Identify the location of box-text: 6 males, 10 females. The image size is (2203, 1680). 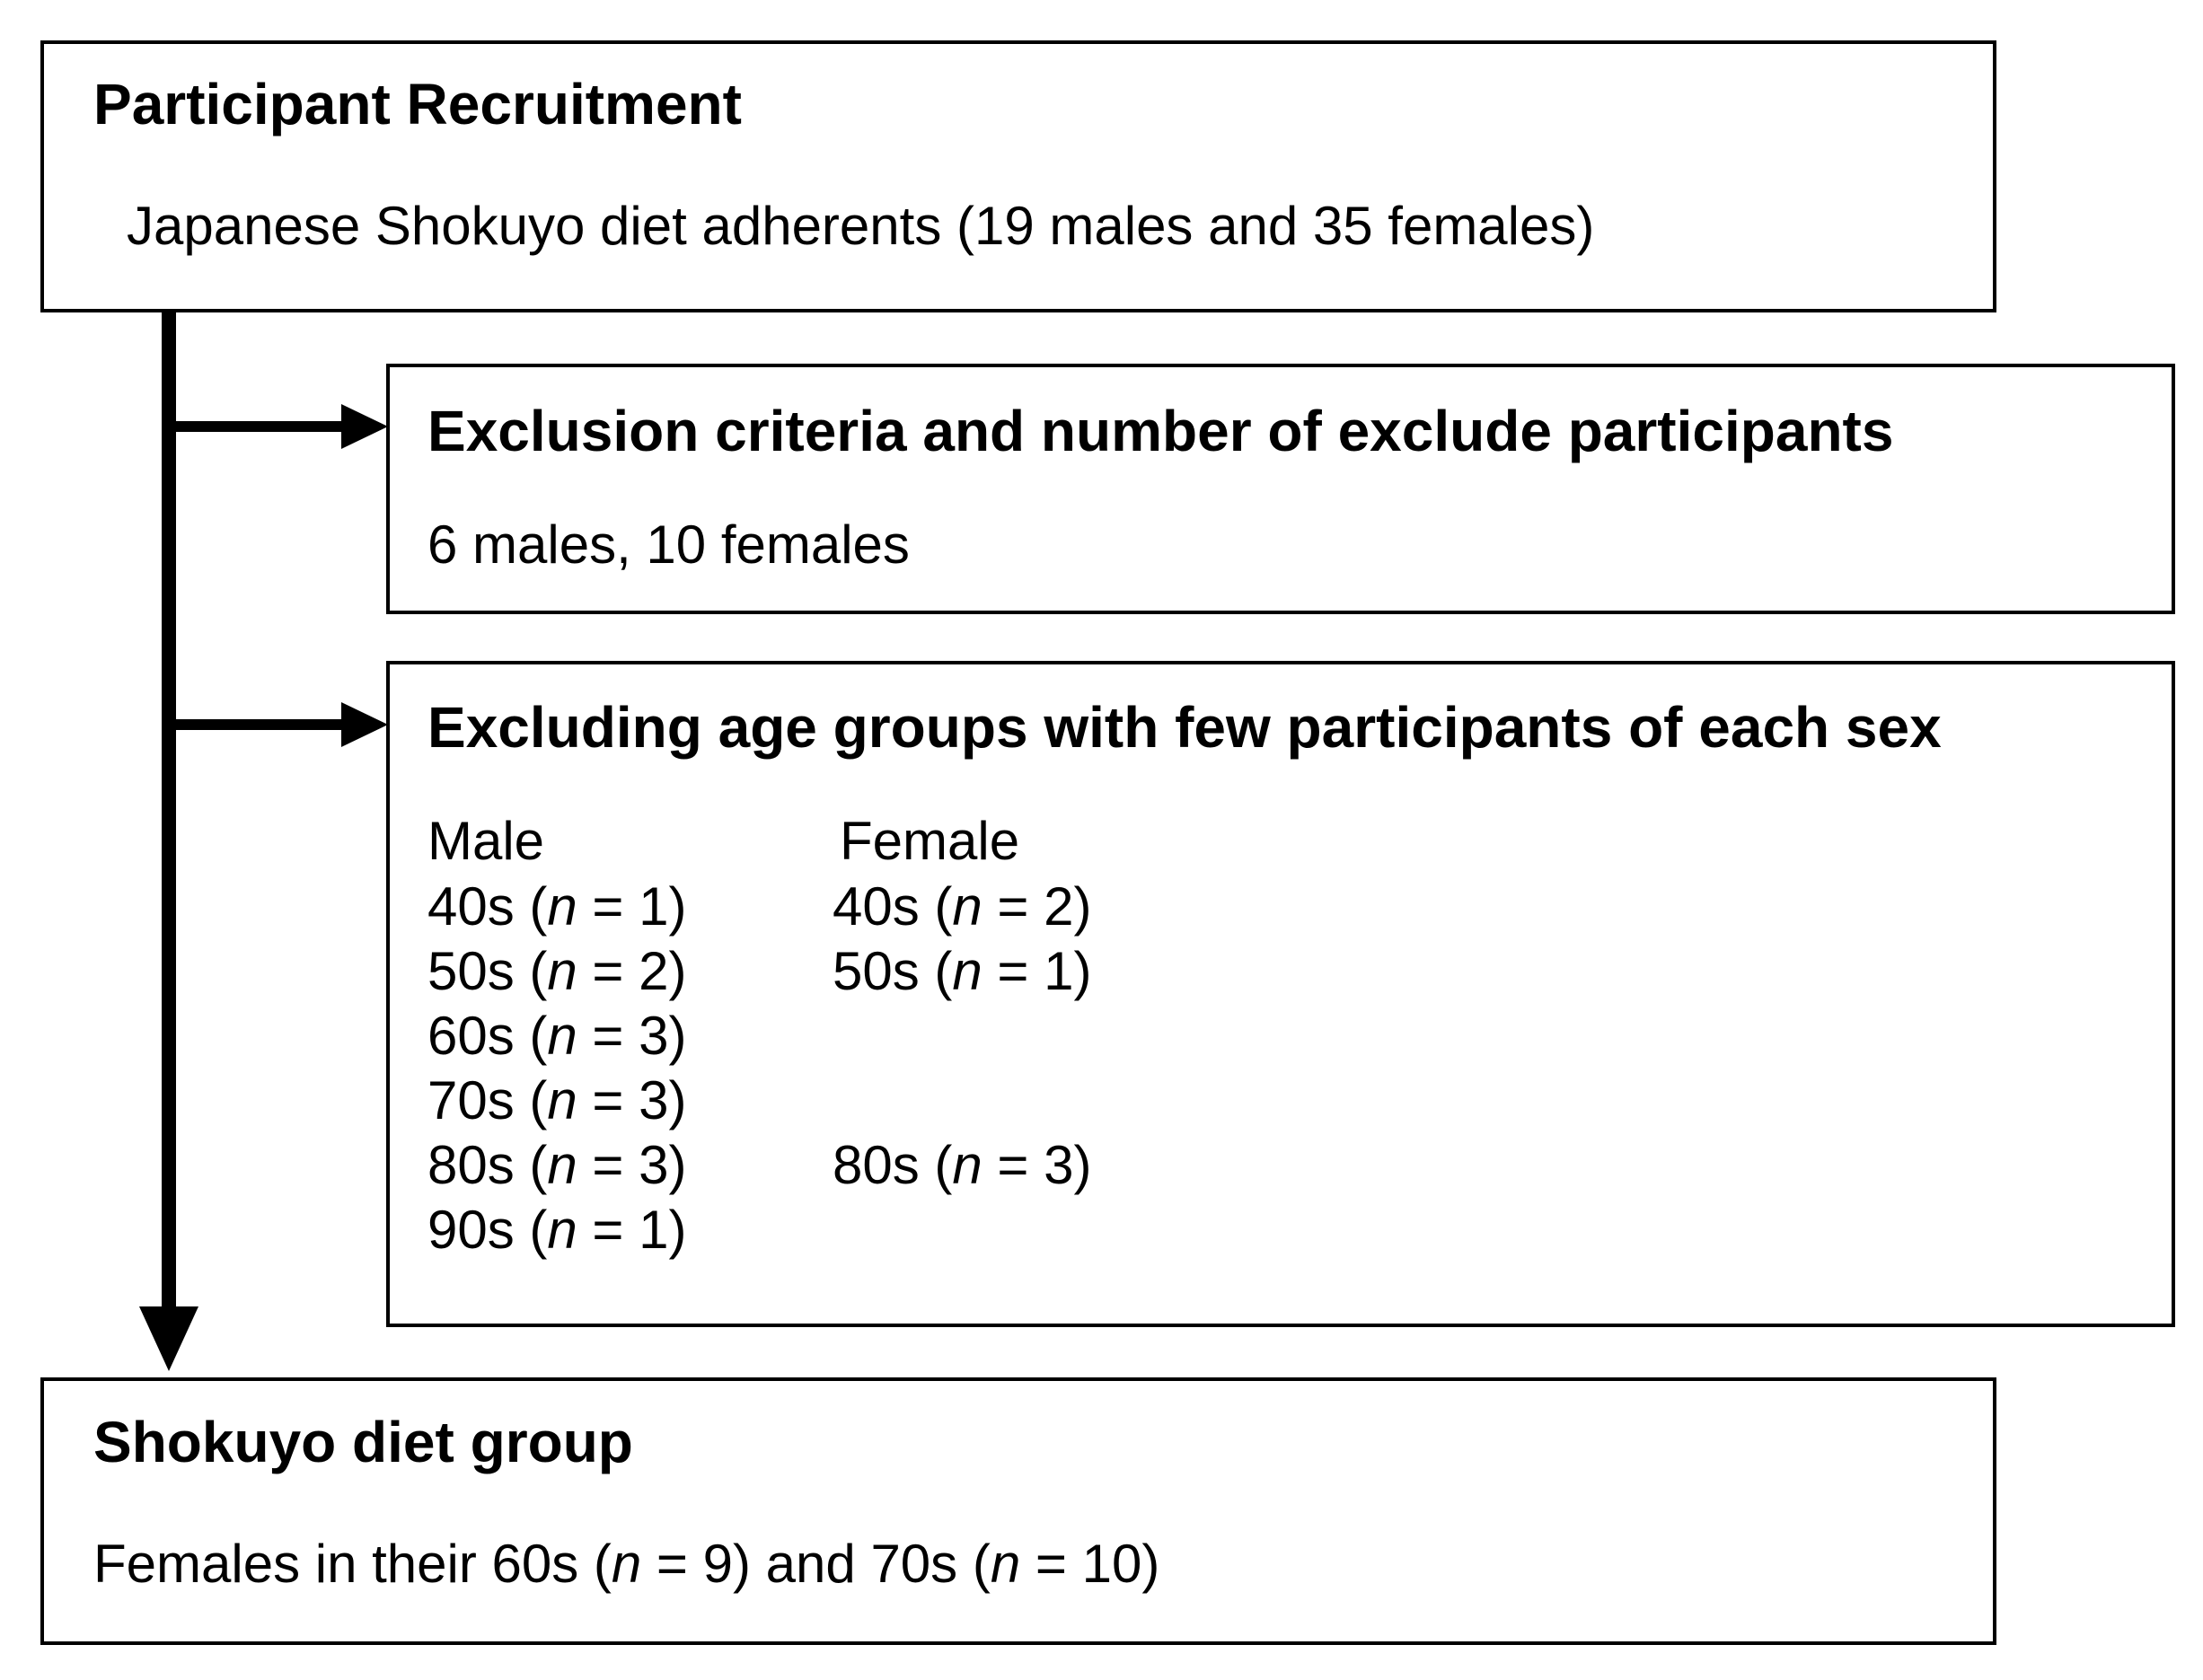
(668, 545).